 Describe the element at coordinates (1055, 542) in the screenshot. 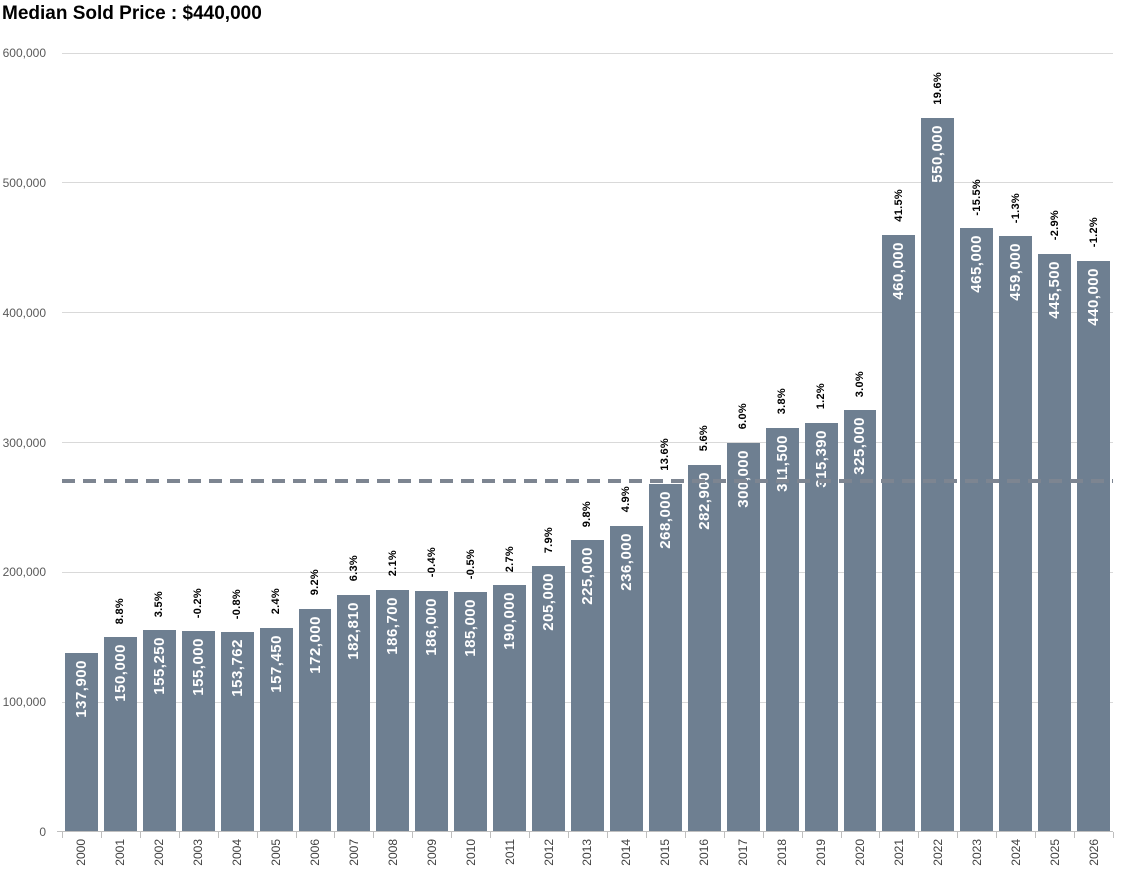

I see `bar: 445,500` at that location.